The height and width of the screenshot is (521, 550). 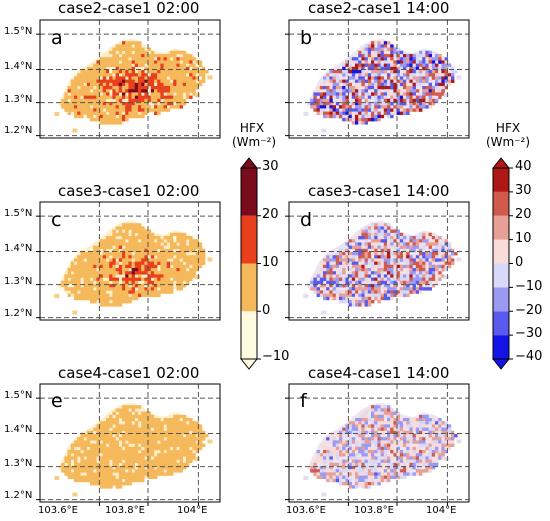 I want to click on colorbar-night-tick-20: 20, so click(x=270, y=214).